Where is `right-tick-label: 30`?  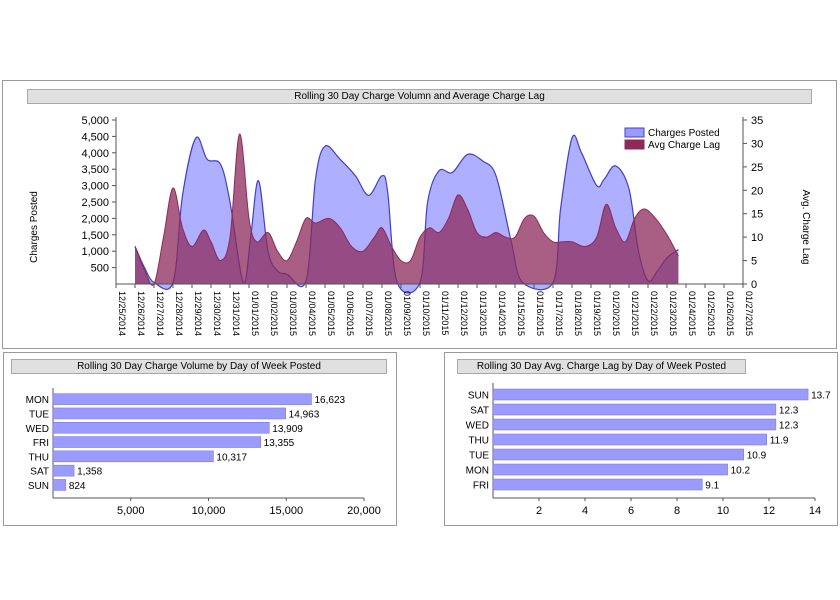
right-tick-label: 30 is located at coordinates (757, 144).